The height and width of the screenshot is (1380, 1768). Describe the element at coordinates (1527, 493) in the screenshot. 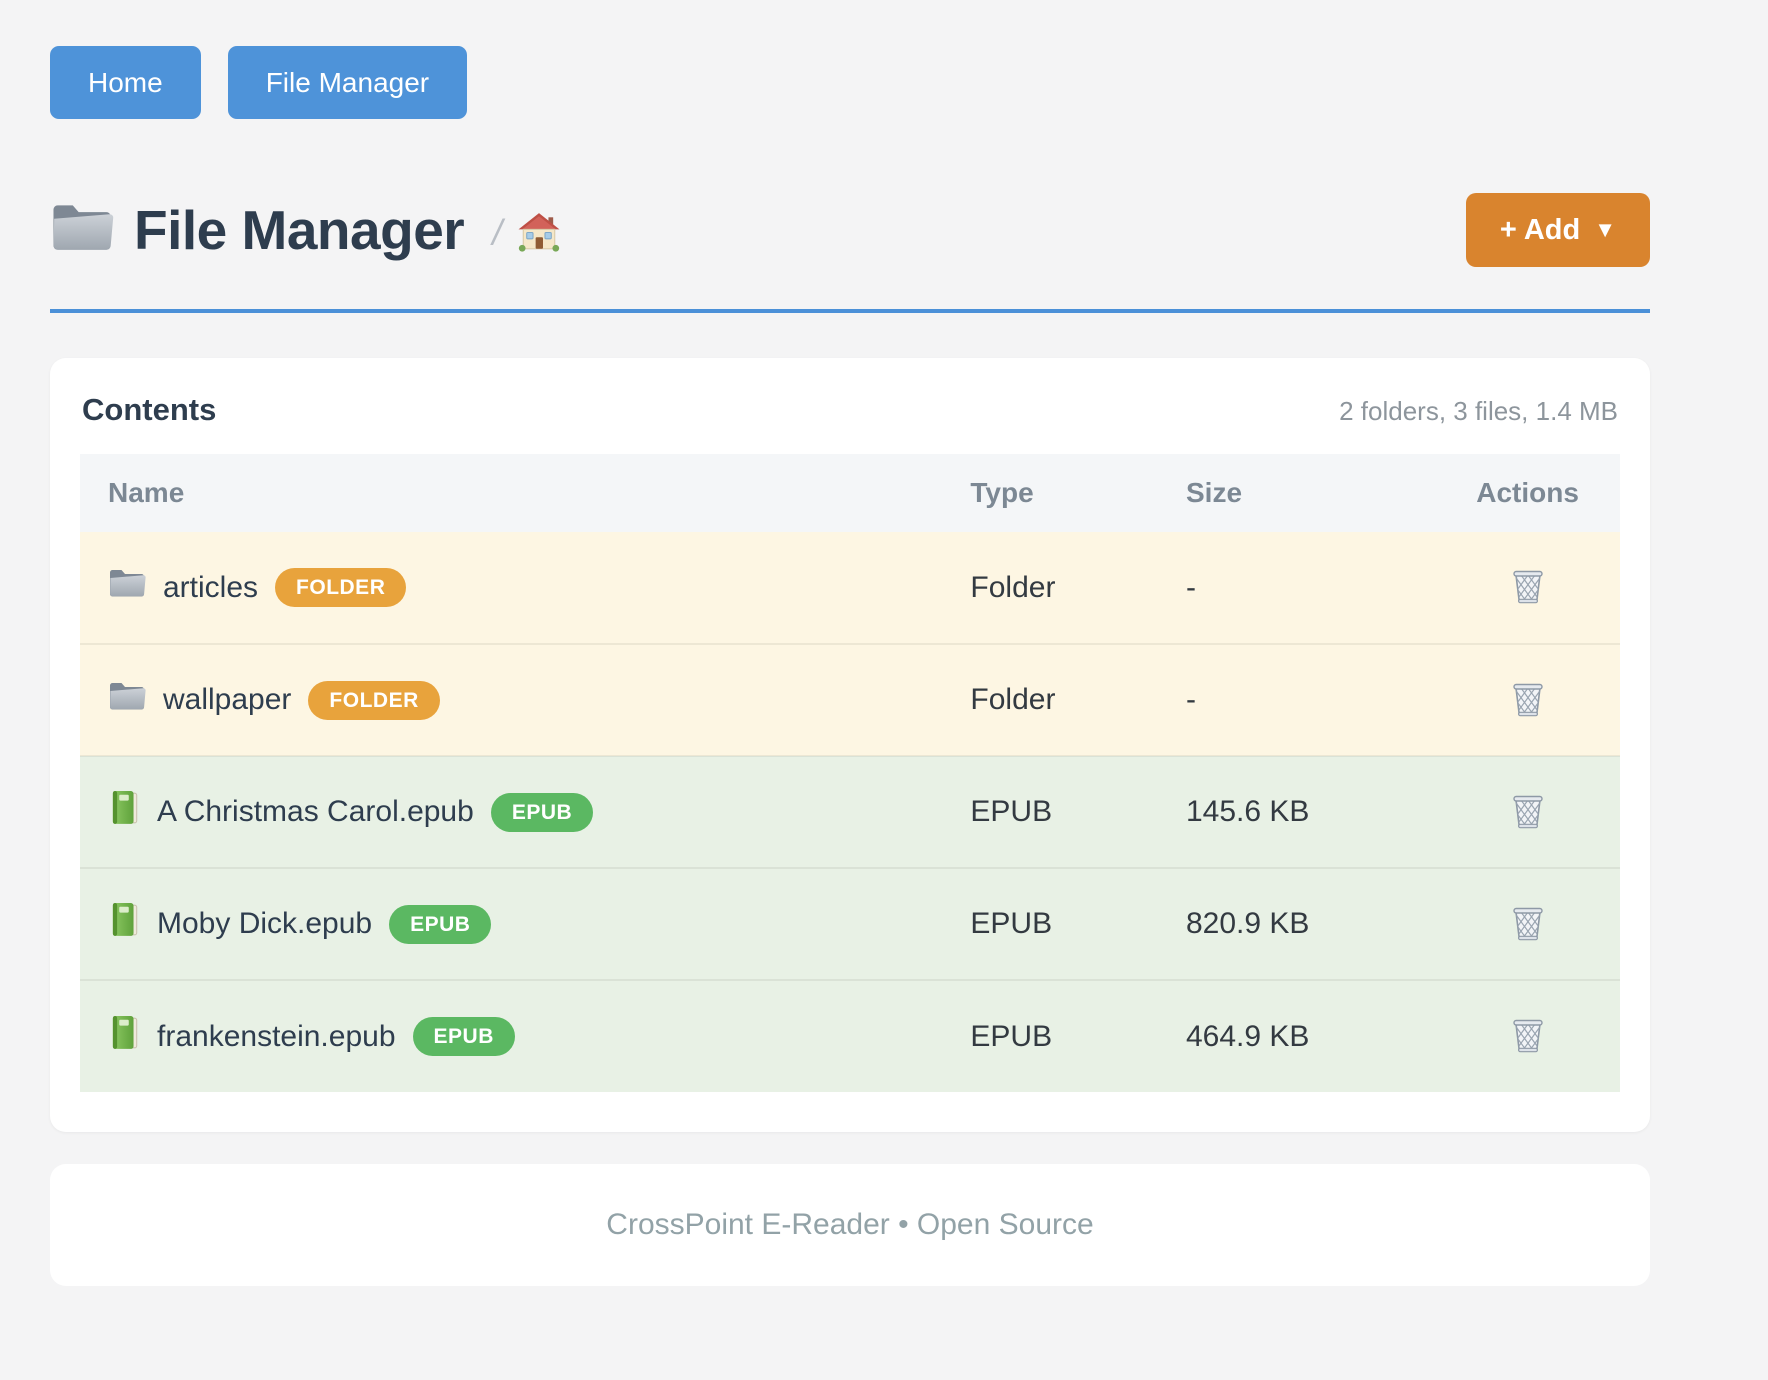

I see `column-header-actions: Actions` at that location.